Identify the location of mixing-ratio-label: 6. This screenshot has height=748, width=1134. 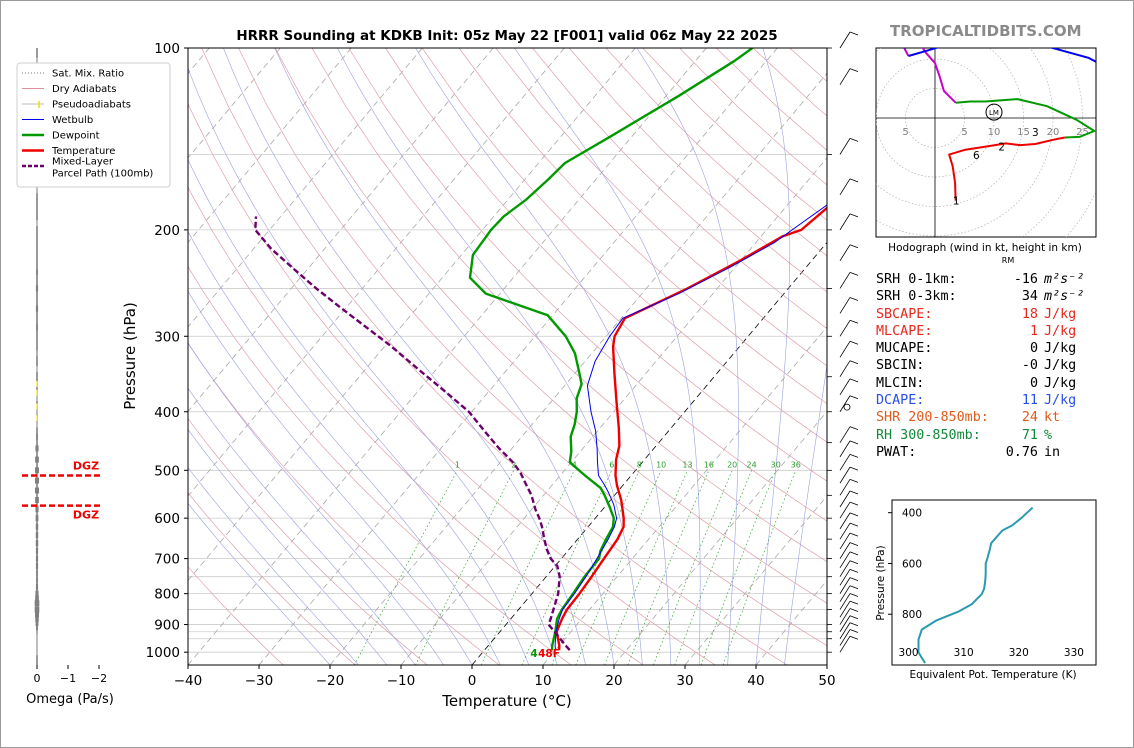
(611, 464).